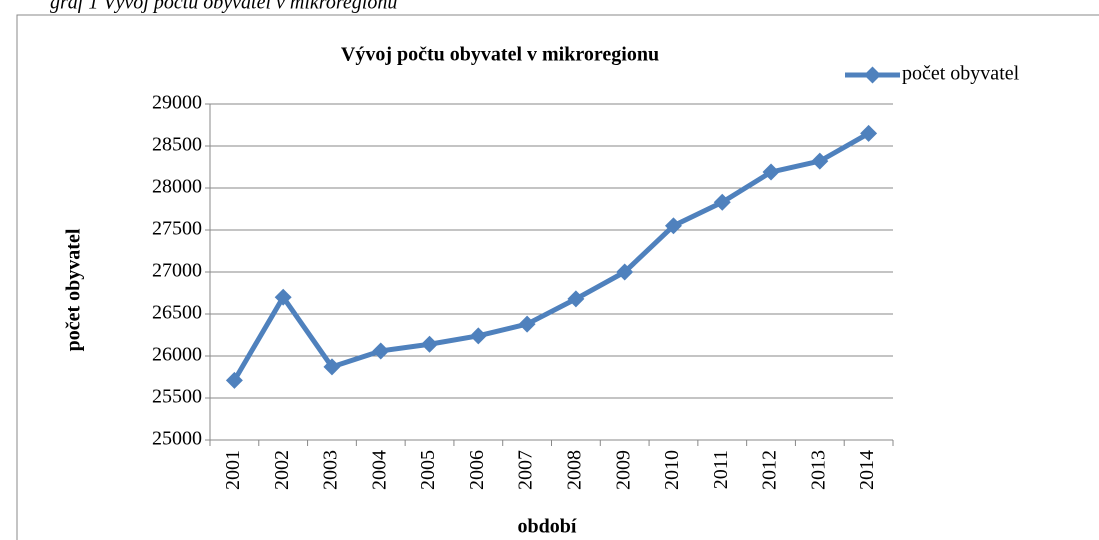 The height and width of the screenshot is (540, 1099). I want to click on y-tick-label: 26500, so click(177, 313).